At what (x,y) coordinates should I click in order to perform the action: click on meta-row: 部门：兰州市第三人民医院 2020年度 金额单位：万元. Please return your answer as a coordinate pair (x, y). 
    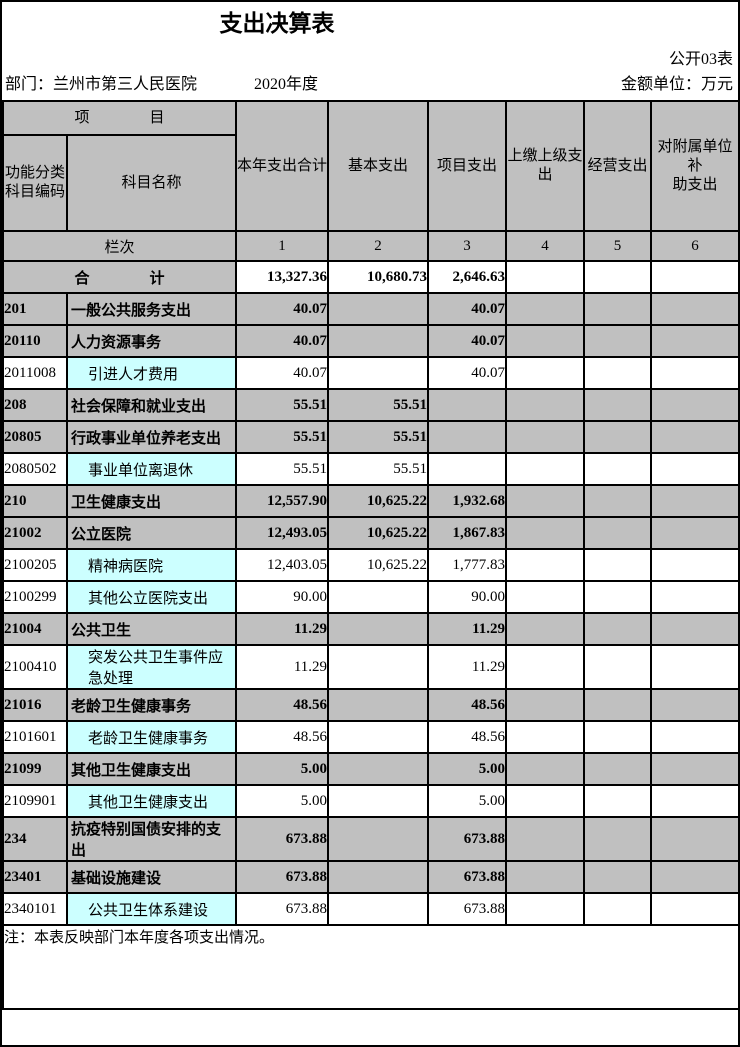
    Looking at the image, I should click on (370, 87).